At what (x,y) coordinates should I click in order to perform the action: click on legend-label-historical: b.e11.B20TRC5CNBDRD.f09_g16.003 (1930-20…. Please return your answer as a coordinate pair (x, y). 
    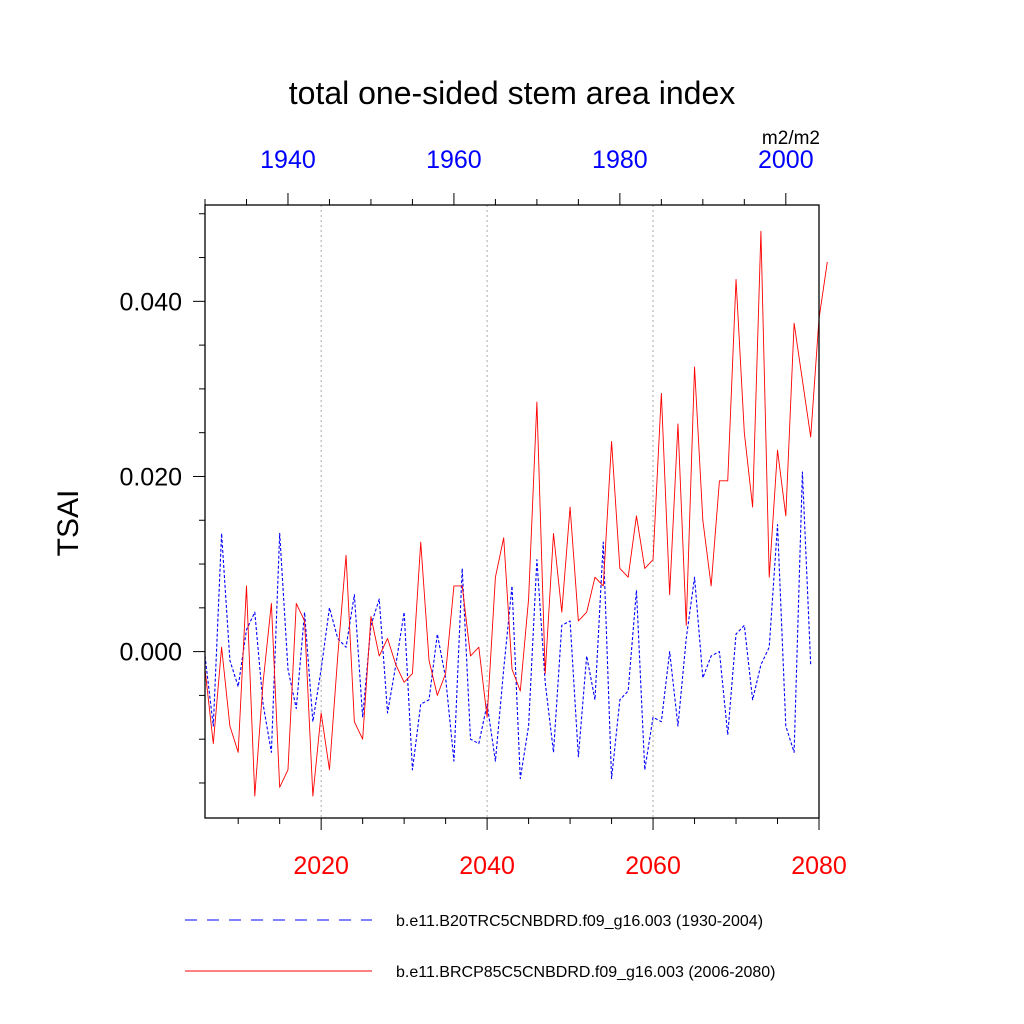
    Looking at the image, I should click on (579, 921).